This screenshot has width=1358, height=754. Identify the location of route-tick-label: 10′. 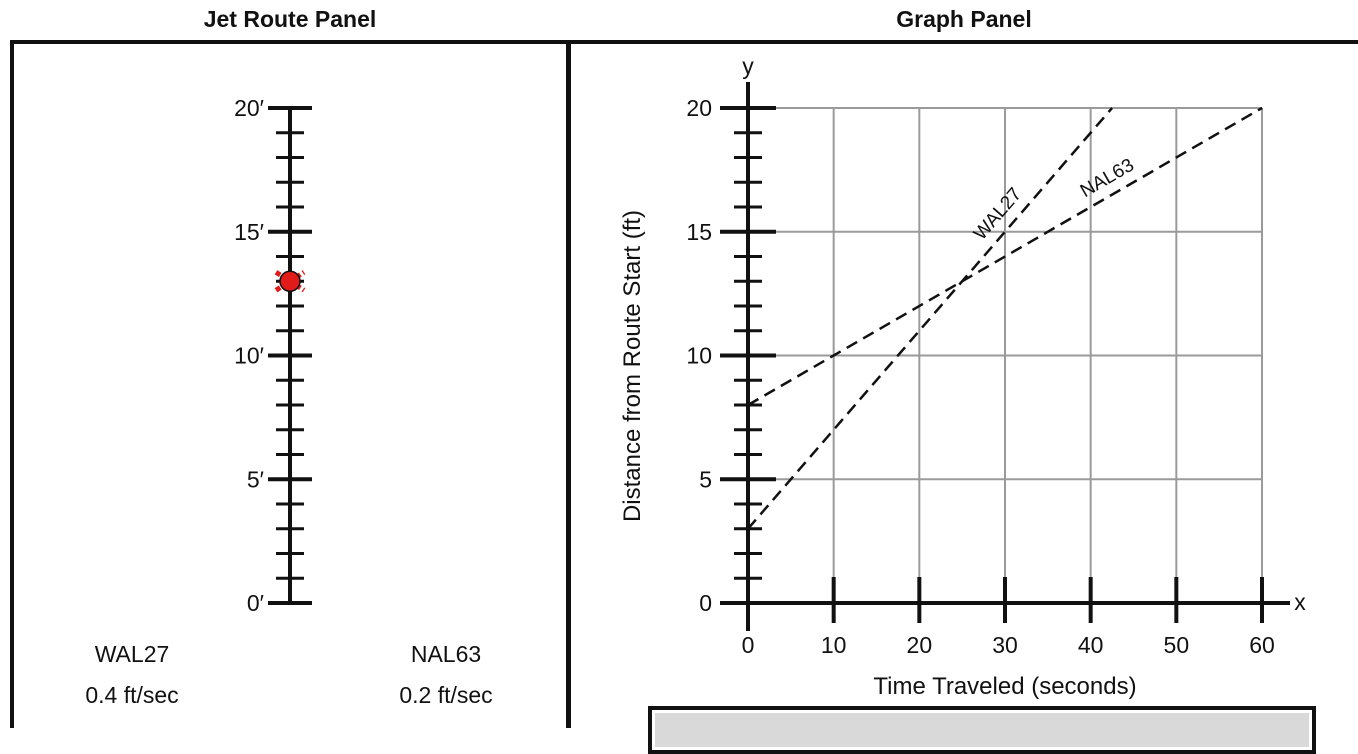
(249, 356).